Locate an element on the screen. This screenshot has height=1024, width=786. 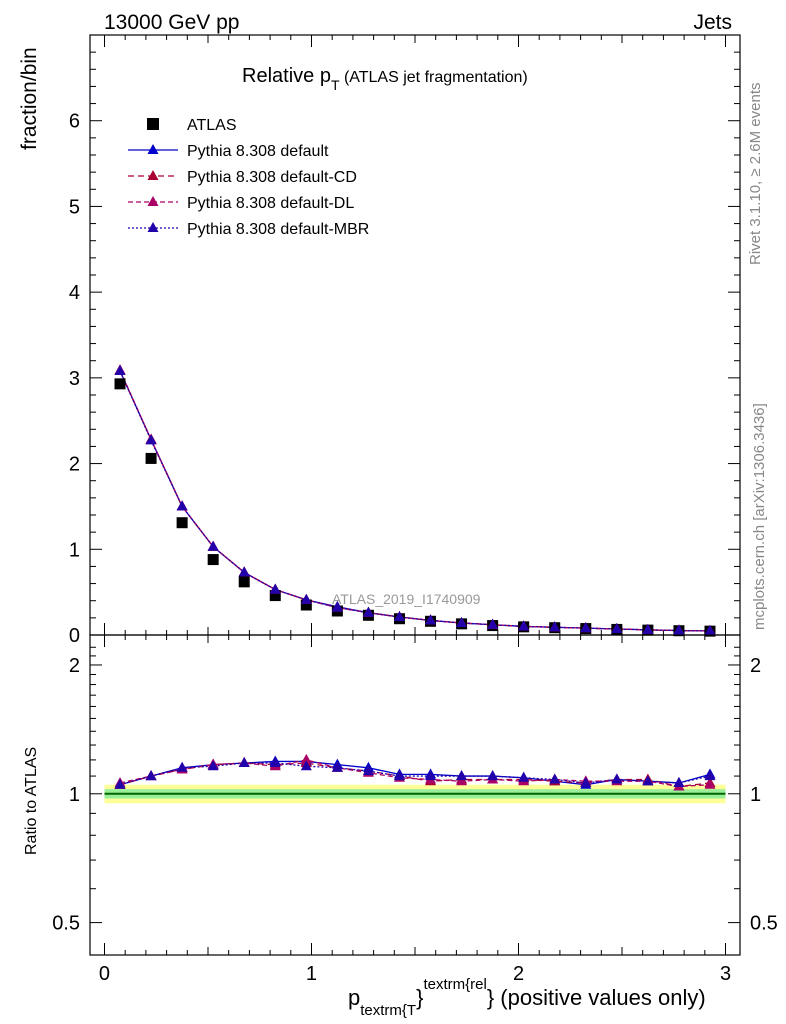
x-tick-label: 0 is located at coordinates (104, 974).